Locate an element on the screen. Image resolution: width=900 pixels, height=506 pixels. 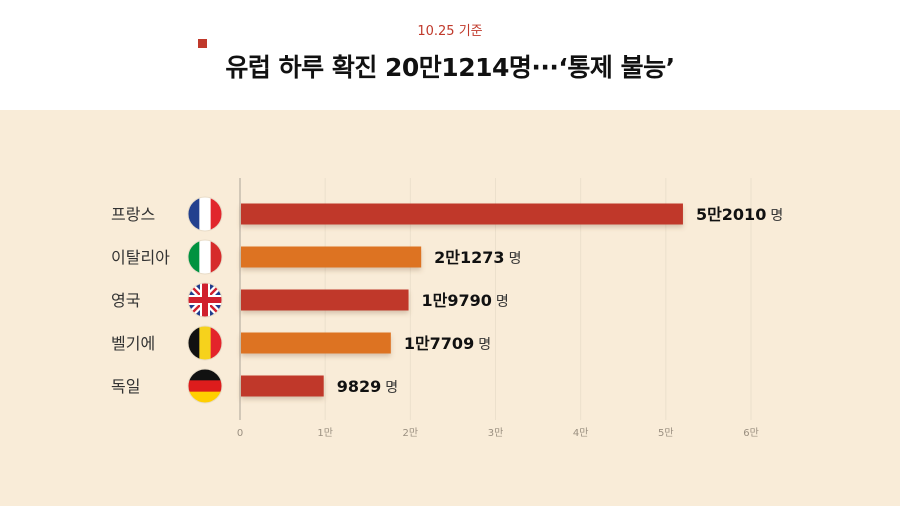
france-flag-icon is located at coordinates (205, 214).